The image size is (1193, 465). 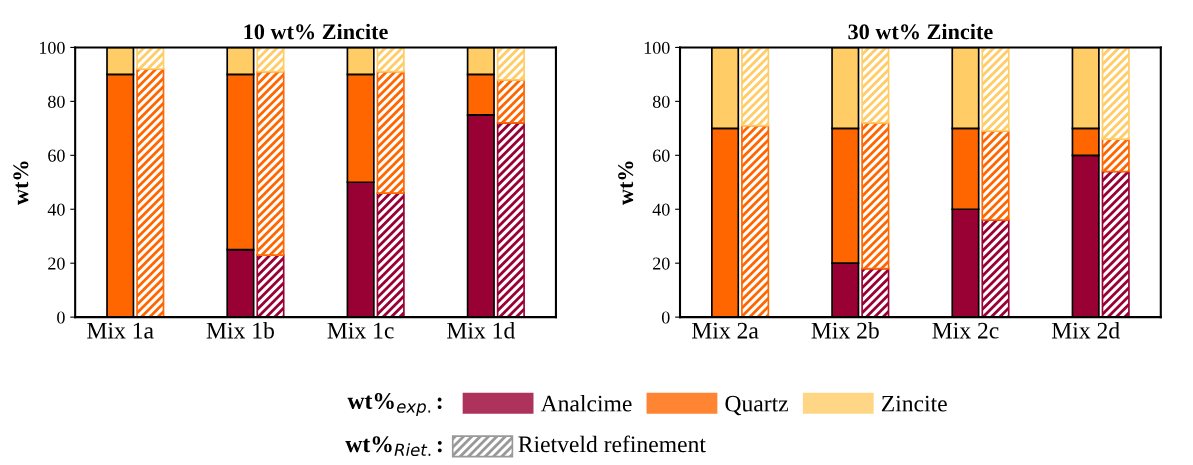 What do you see at coordinates (965, 330) in the screenshot?
I see `x-tick-label: Mix 2c` at bounding box center [965, 330].